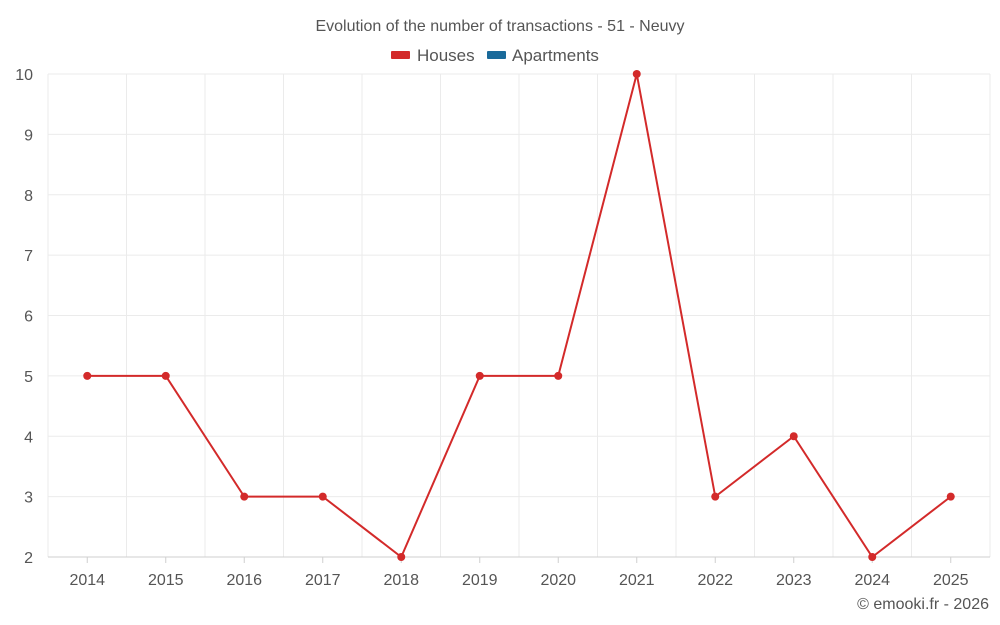  Describe the element at coordinates (555, 55) in the screenshot. I see `legend-label-apartments: Apartments` at that location.